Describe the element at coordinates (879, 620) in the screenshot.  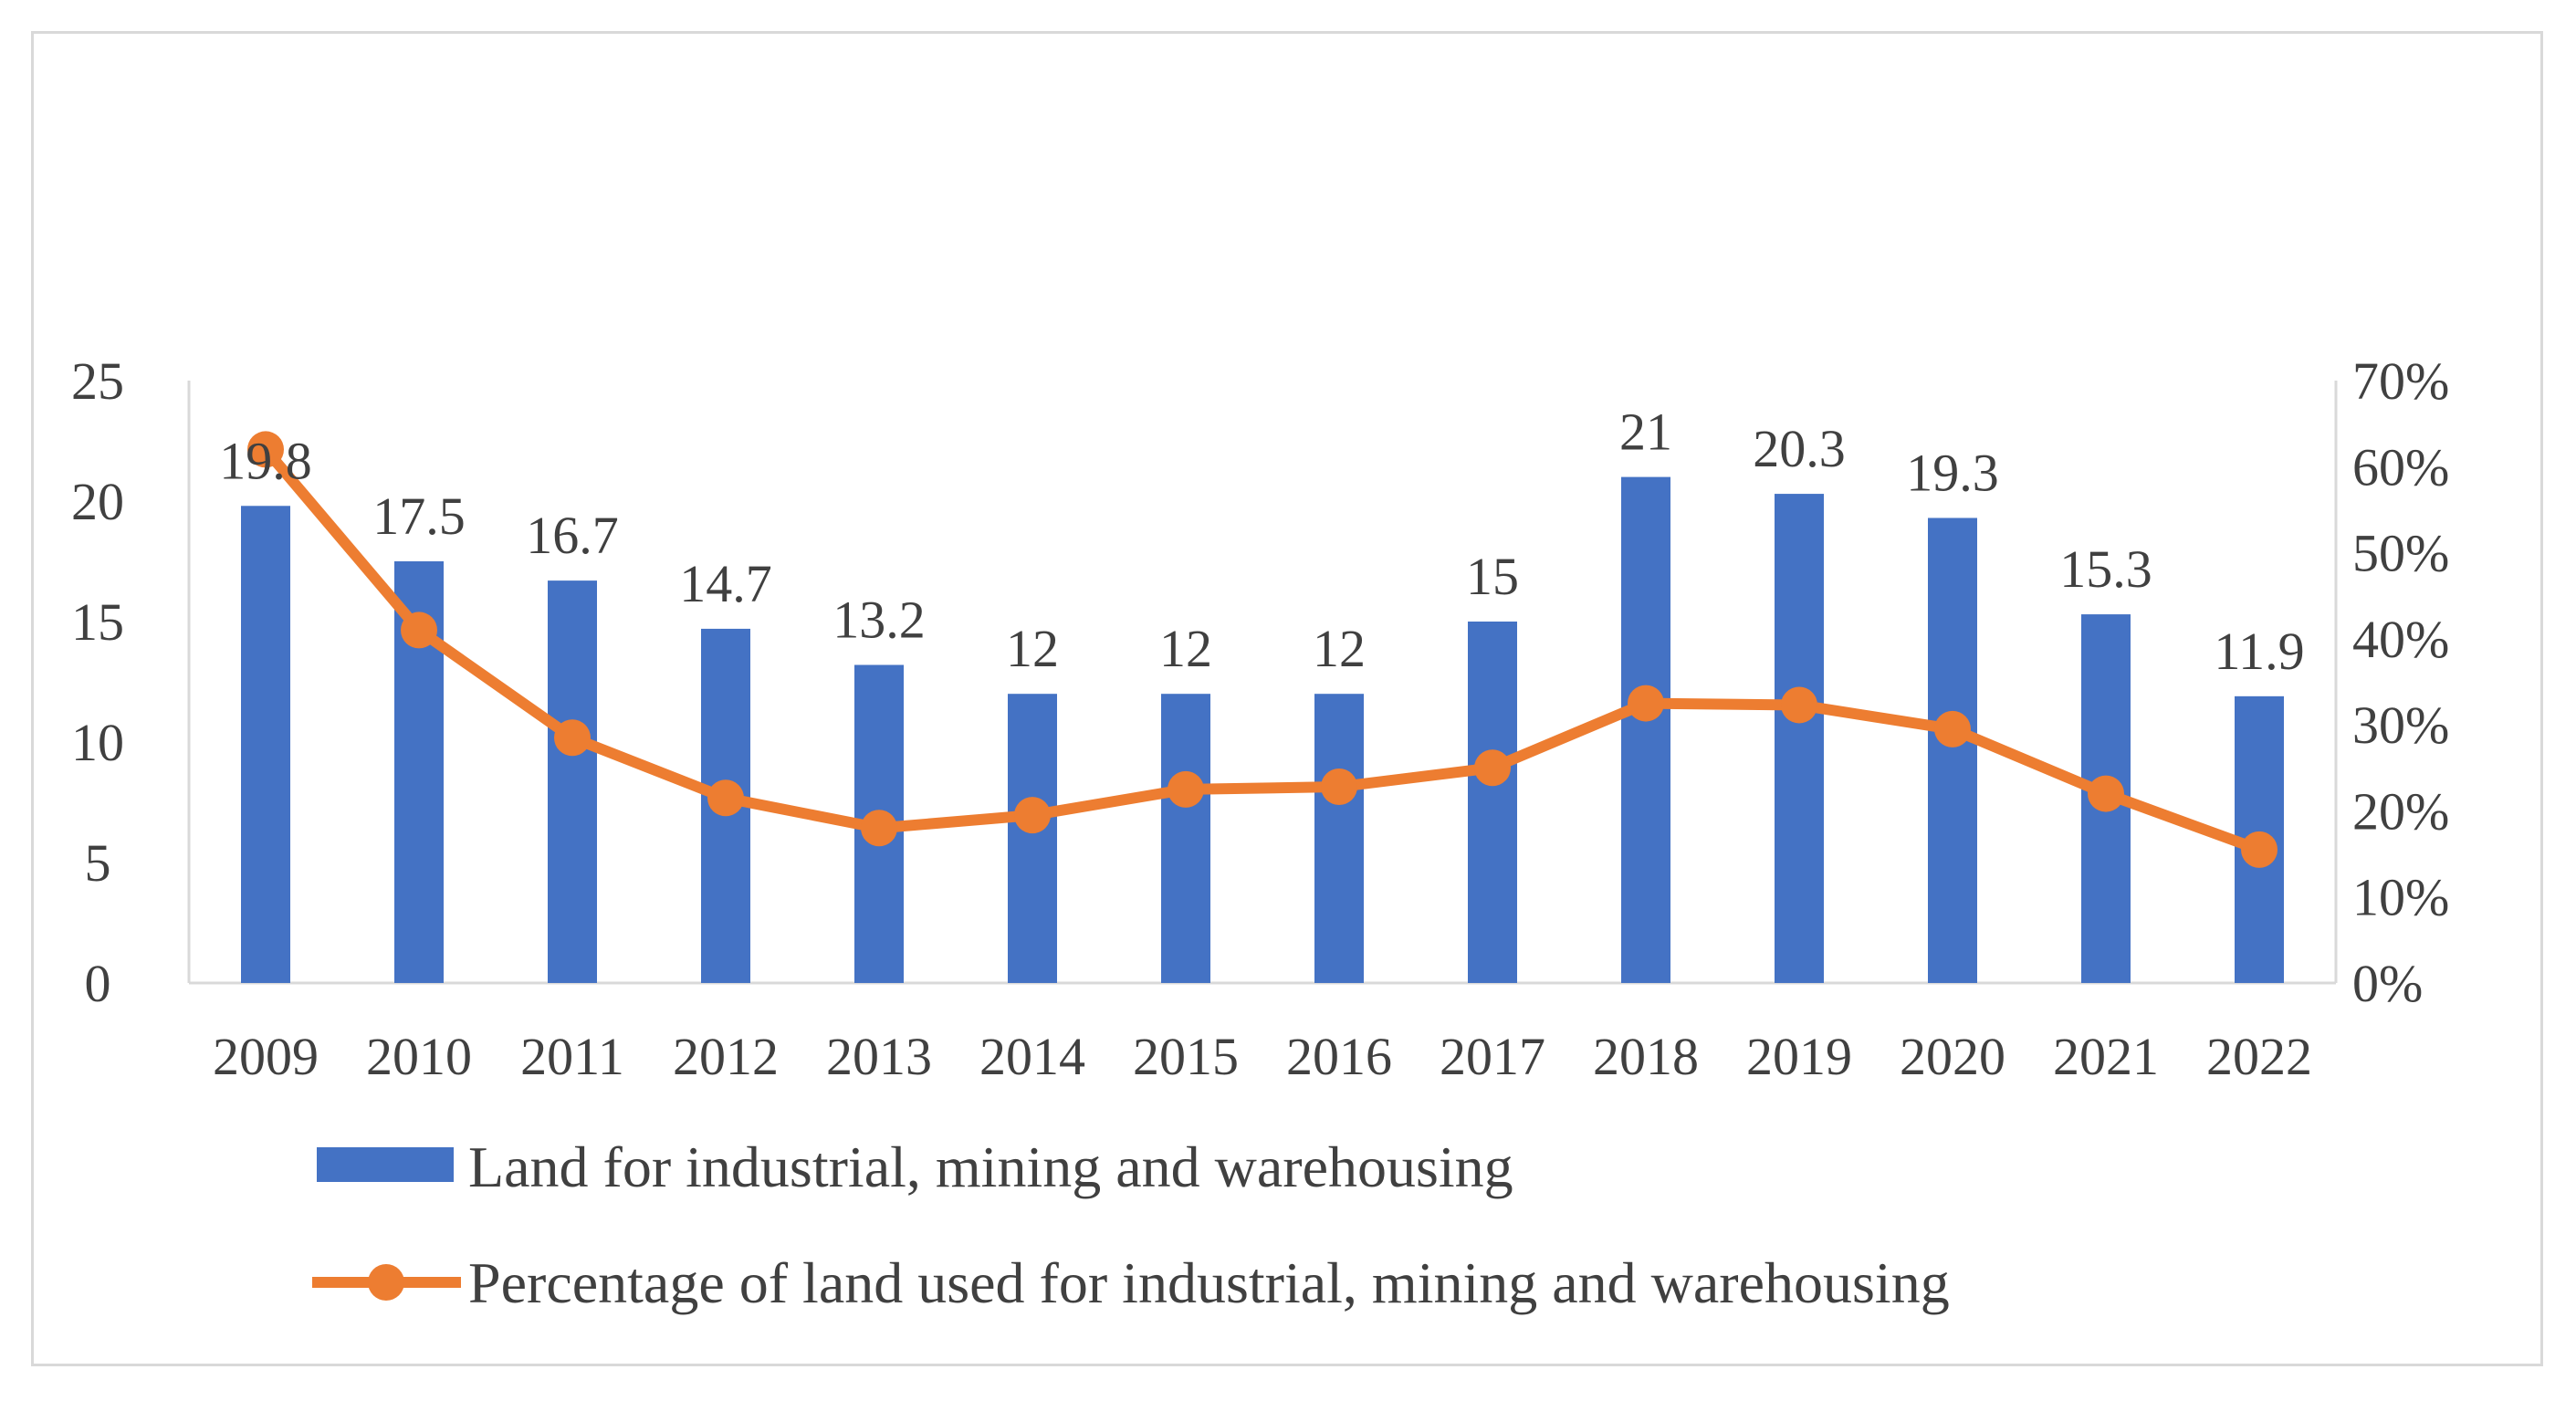
I see `bar-data-label: 13.2` at that location.